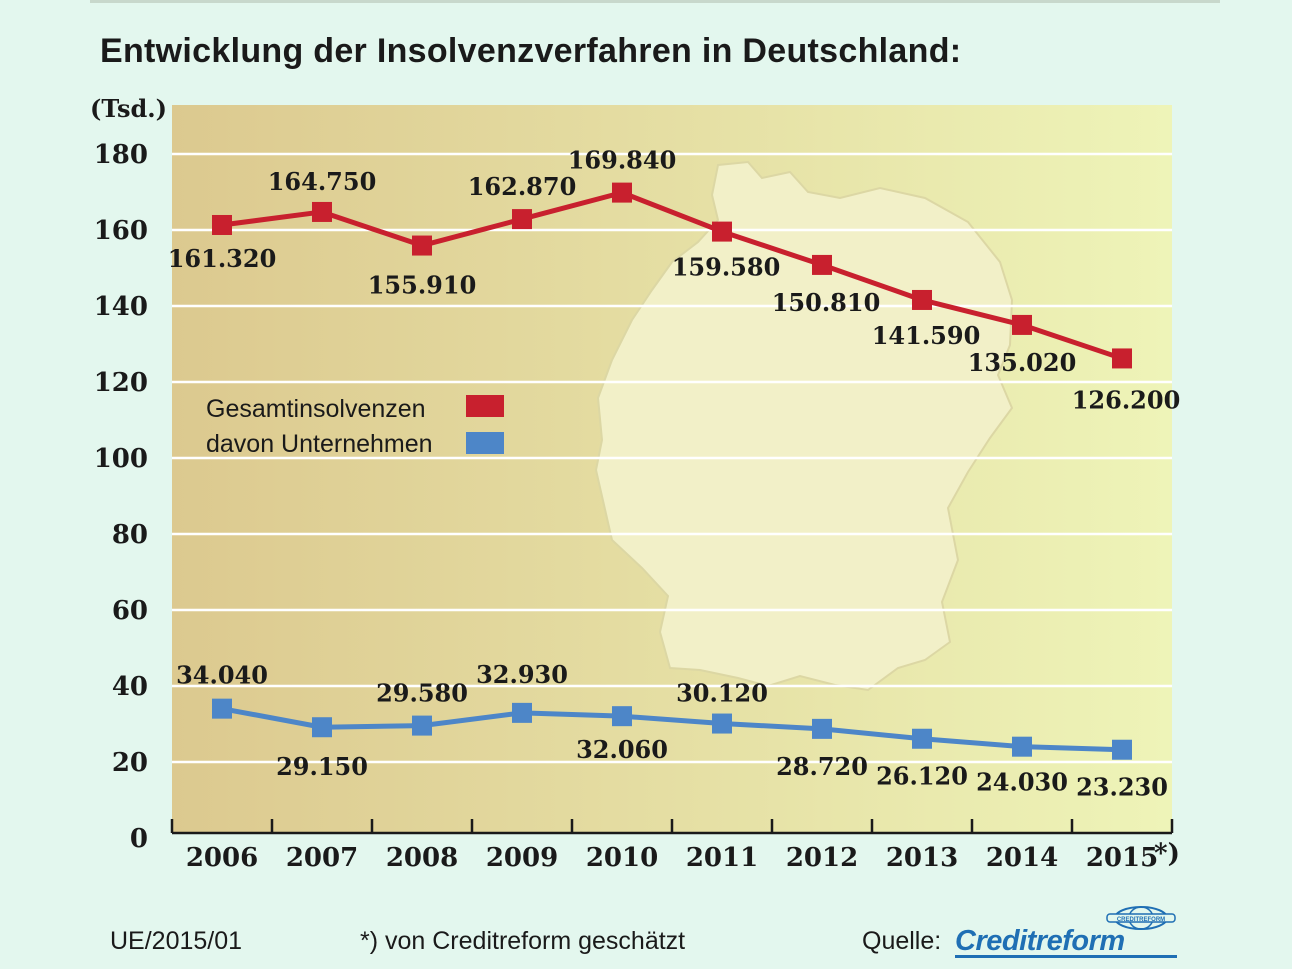  I want to click on x-tick-label-2010: 2010, so click(622, 858).